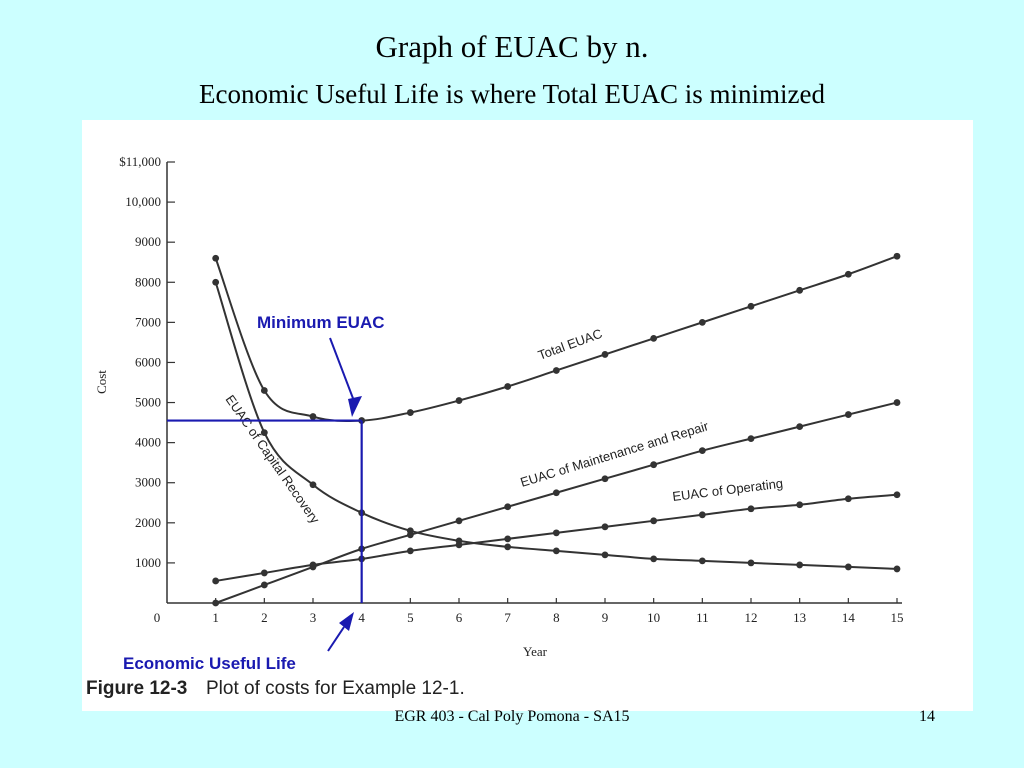 This screenshot has width=1024, height=768. I want to click on x-tick-label: 3, so click(313, 617).